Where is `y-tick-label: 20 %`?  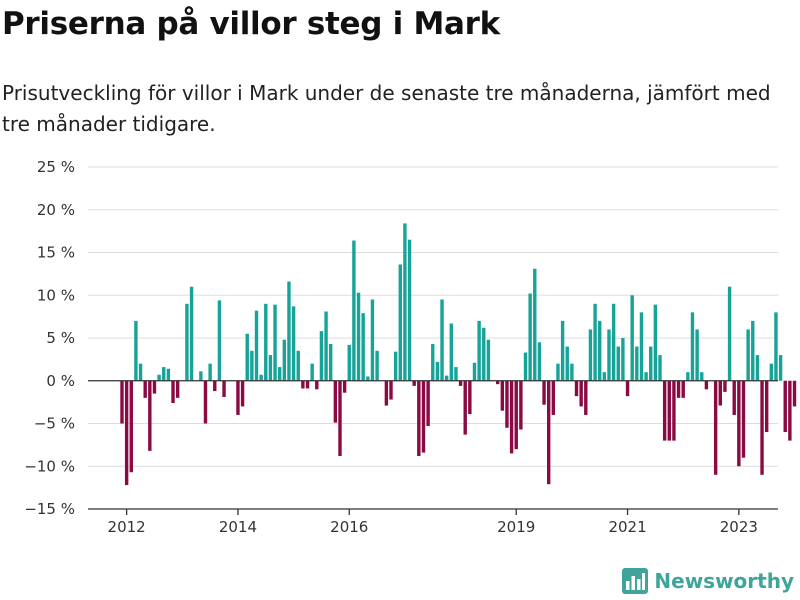
y-tick-label: 20 % is located at coordinates (56, 210).